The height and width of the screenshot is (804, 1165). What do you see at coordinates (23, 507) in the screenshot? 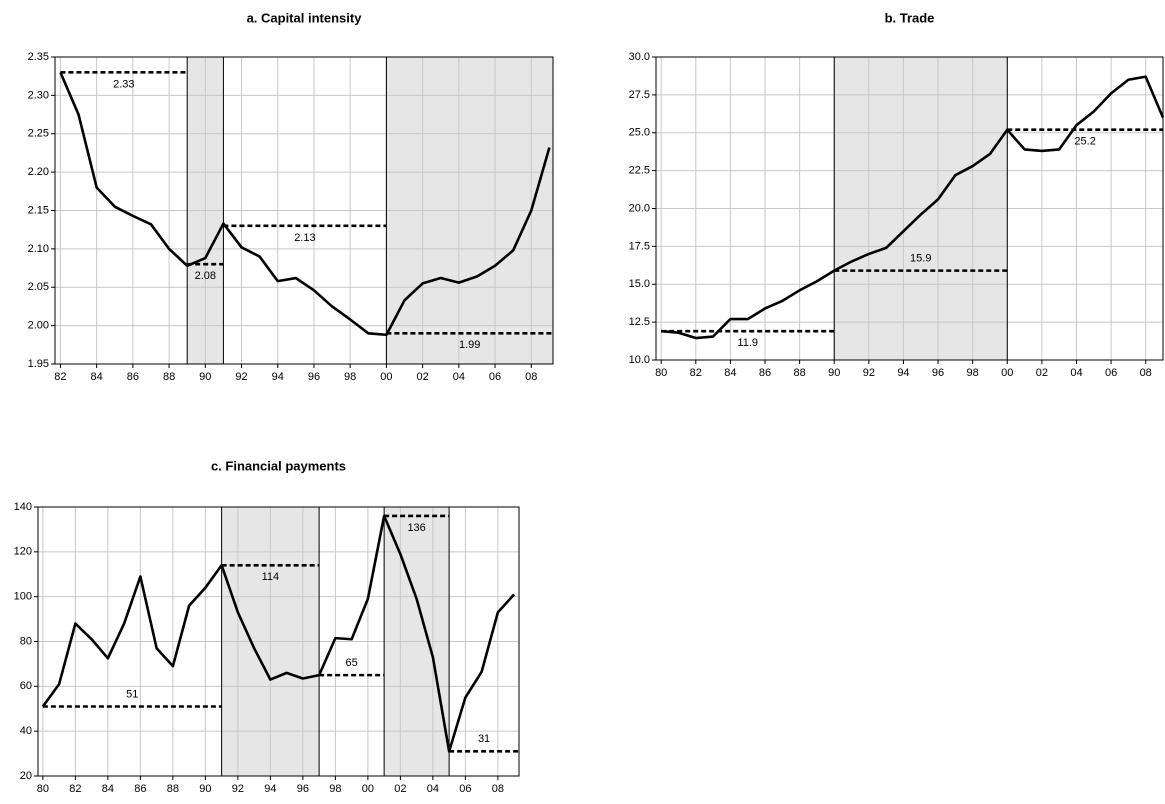
I see `y-tick-label: 140` at bounding box center [23, 507].